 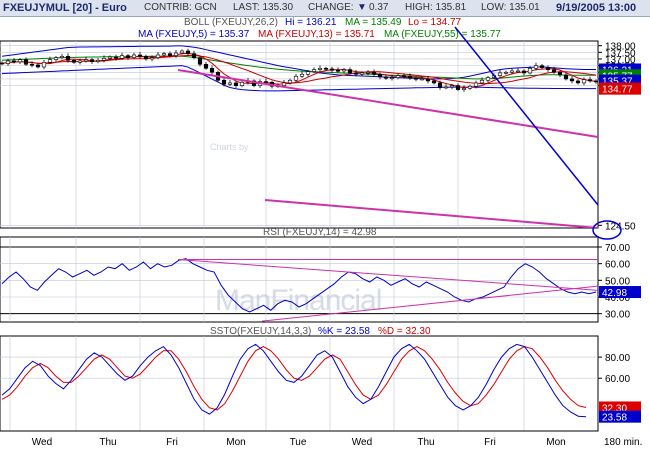 What do you see at coordinates (623, 442) in the screenshot?
I see `interval-label: 180 min.` at bounding box center [623, 442].